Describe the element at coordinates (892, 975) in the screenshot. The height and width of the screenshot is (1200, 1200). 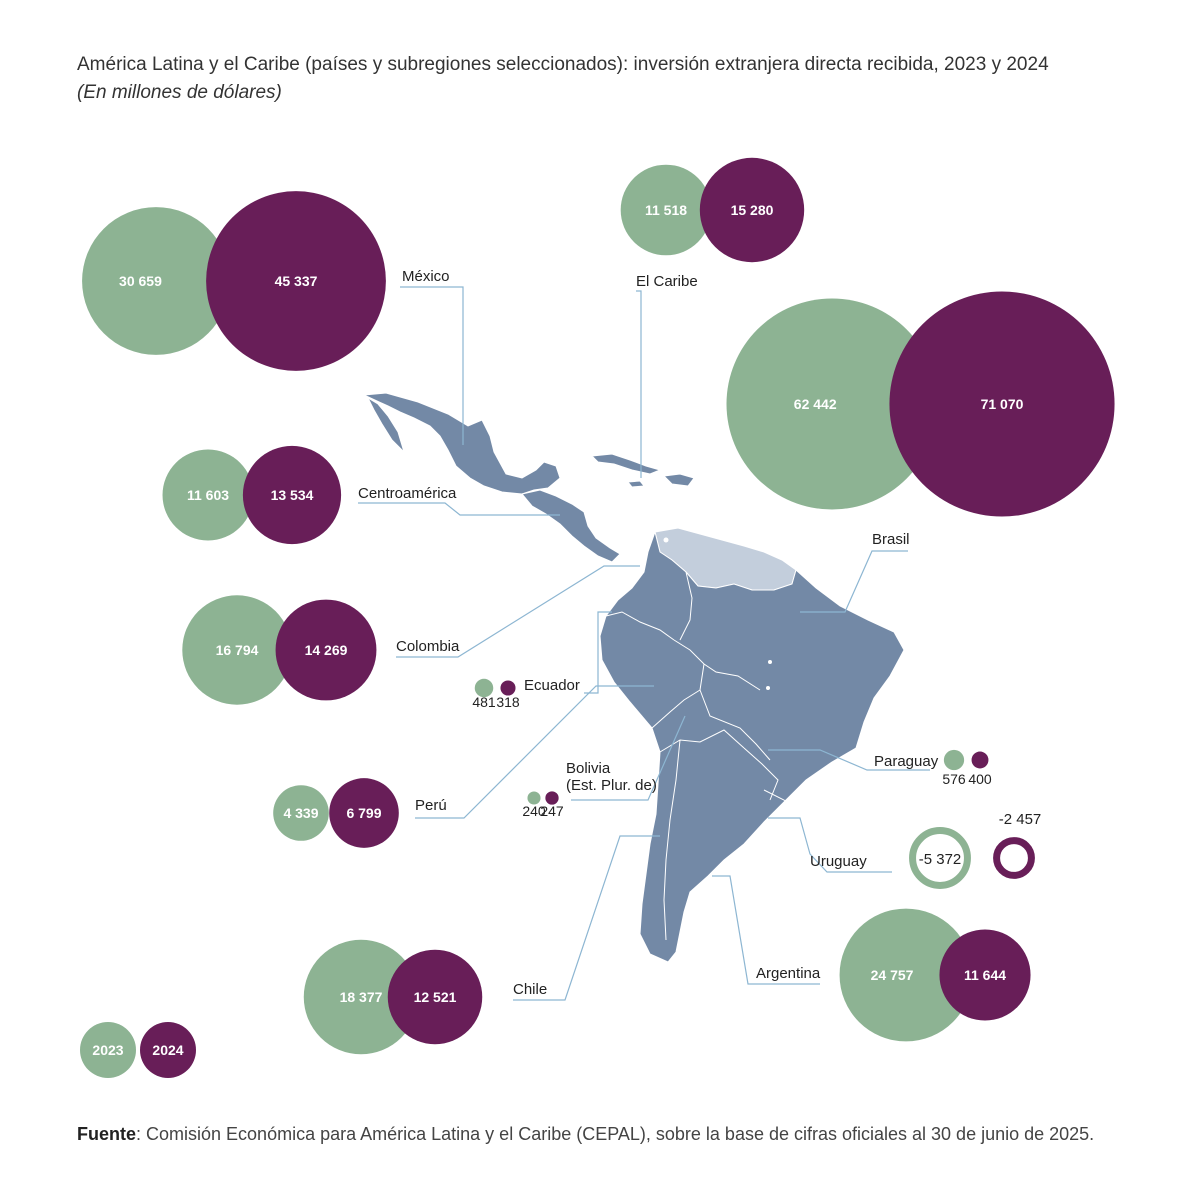
I see `value-2023-argentina: 24 757` at that location.